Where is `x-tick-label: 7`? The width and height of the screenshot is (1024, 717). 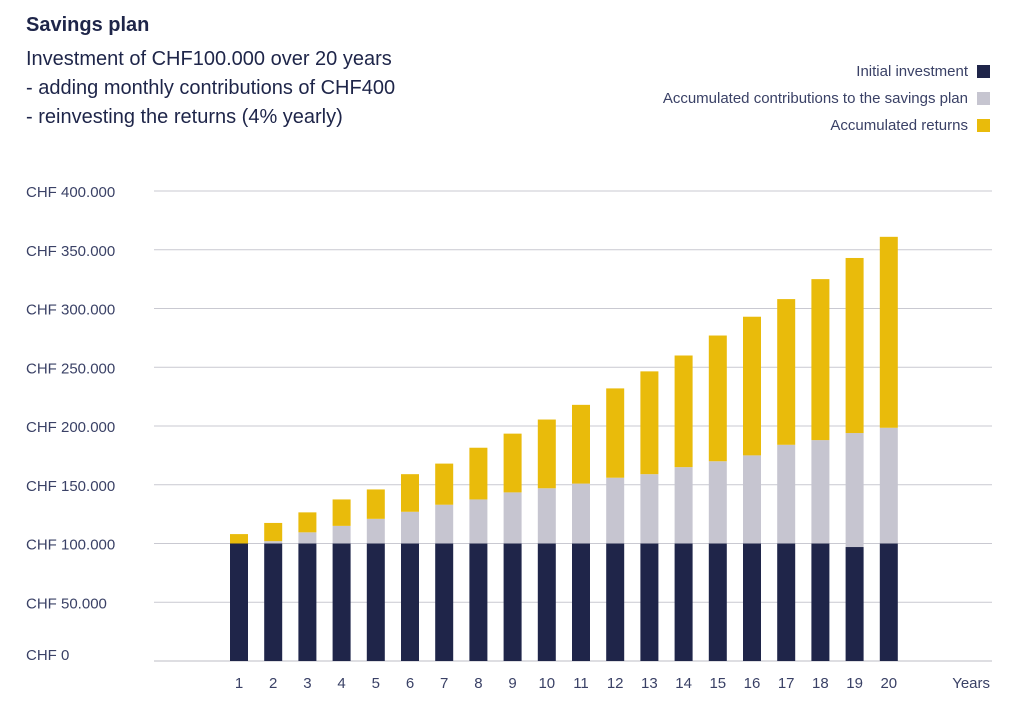 x-tick-label: 7 is located at coordinates (444, 683).